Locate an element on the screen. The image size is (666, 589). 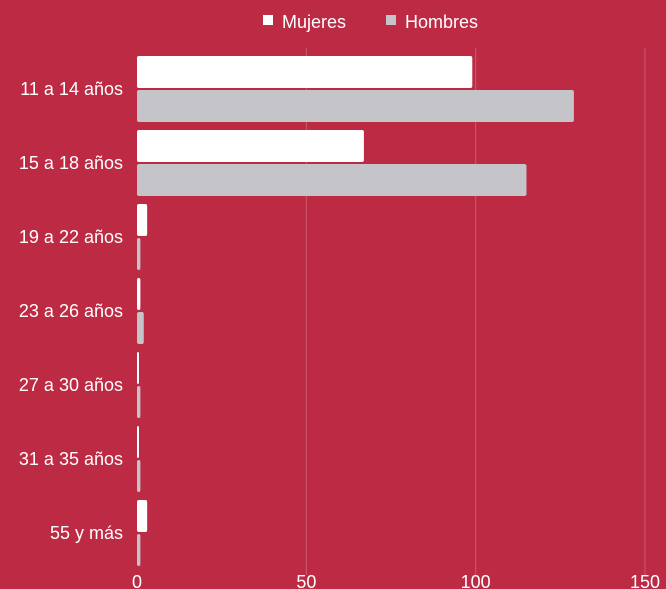
category-label: 23 a 26 años is located at coordinates (71, 311).